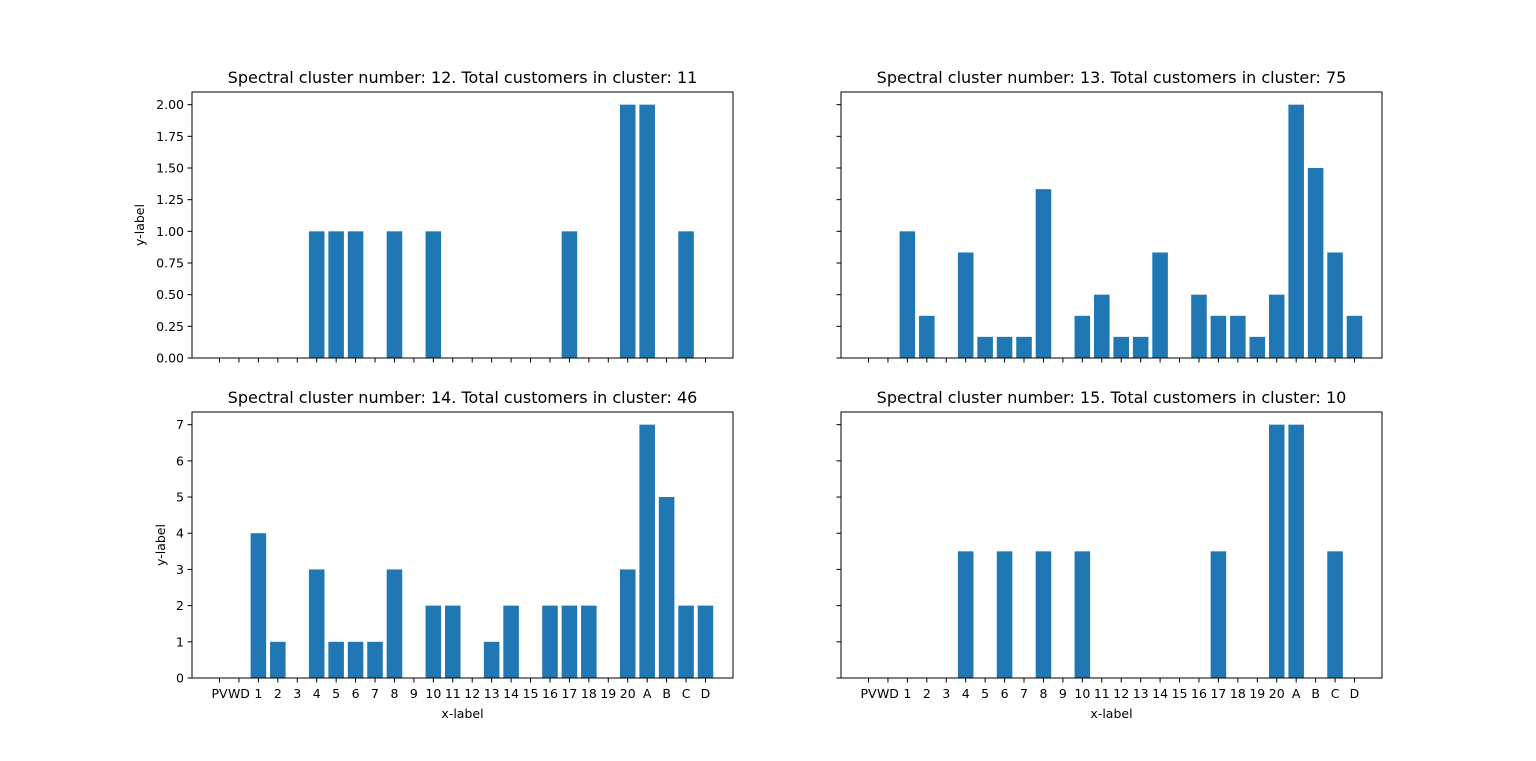 The image size is (1536, 761). What do you see at coordinates (180, 605) in the screenshot?
I see `y-tick-label: 2` at bounding box center [180, 605].